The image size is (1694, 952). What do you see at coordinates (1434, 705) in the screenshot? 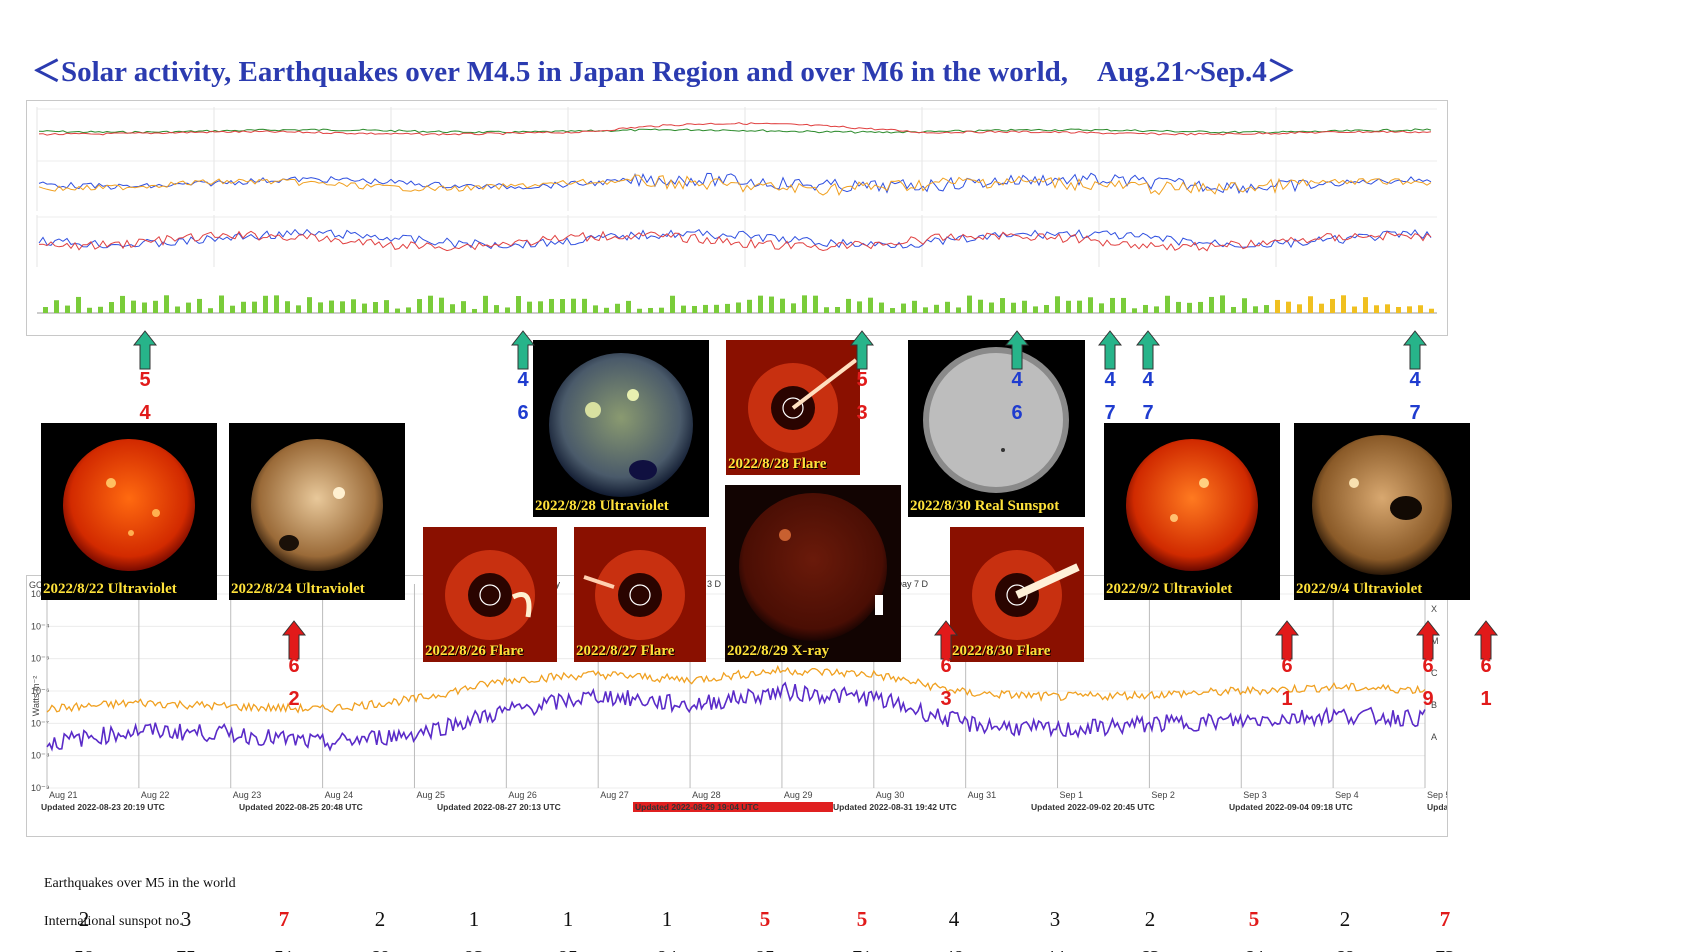
I see `flare-class-label: B` at bounding box center [1434, 705].